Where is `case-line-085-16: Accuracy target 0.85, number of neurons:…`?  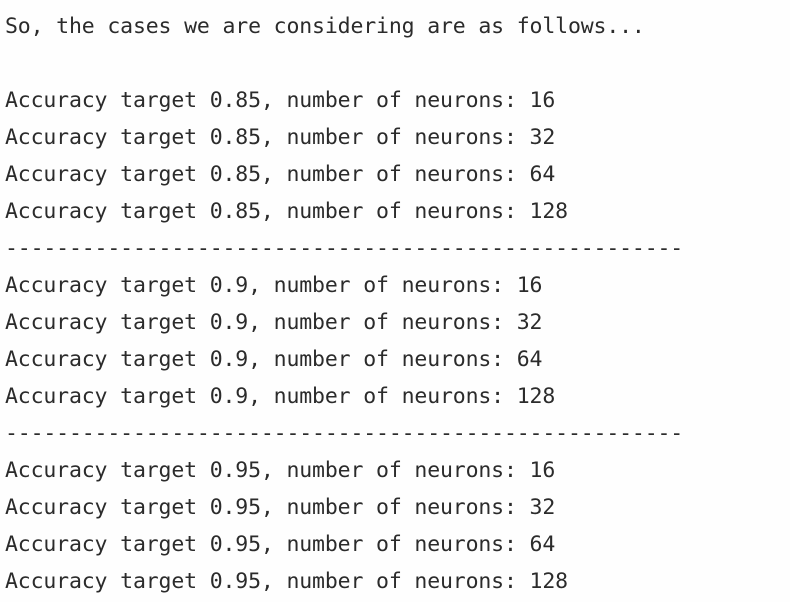
case-line-085-16: Accuracy target 0.85, number of neurons:… is located at coordinates (280, 100).